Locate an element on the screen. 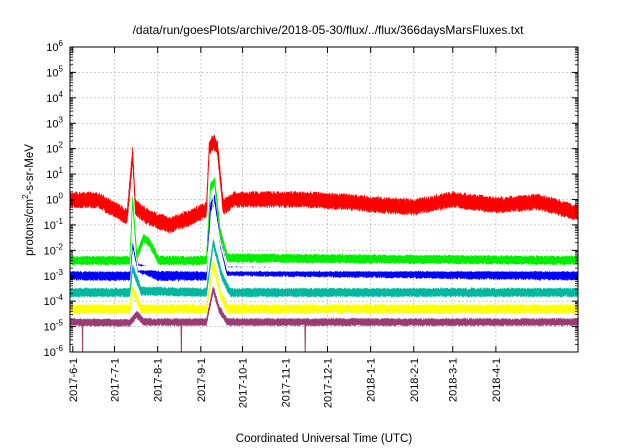  x-tick-label: 2018-1-1 is located at coordinates (372, 380).